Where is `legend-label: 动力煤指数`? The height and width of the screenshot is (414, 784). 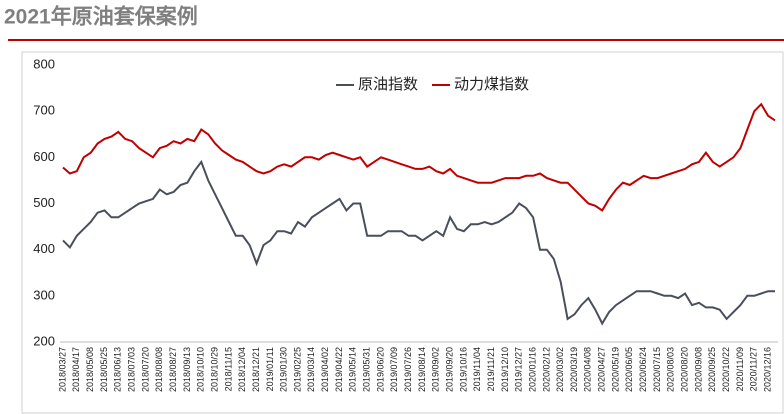
legend-label: 动力煤指数 is located at coordinates (491, 84).